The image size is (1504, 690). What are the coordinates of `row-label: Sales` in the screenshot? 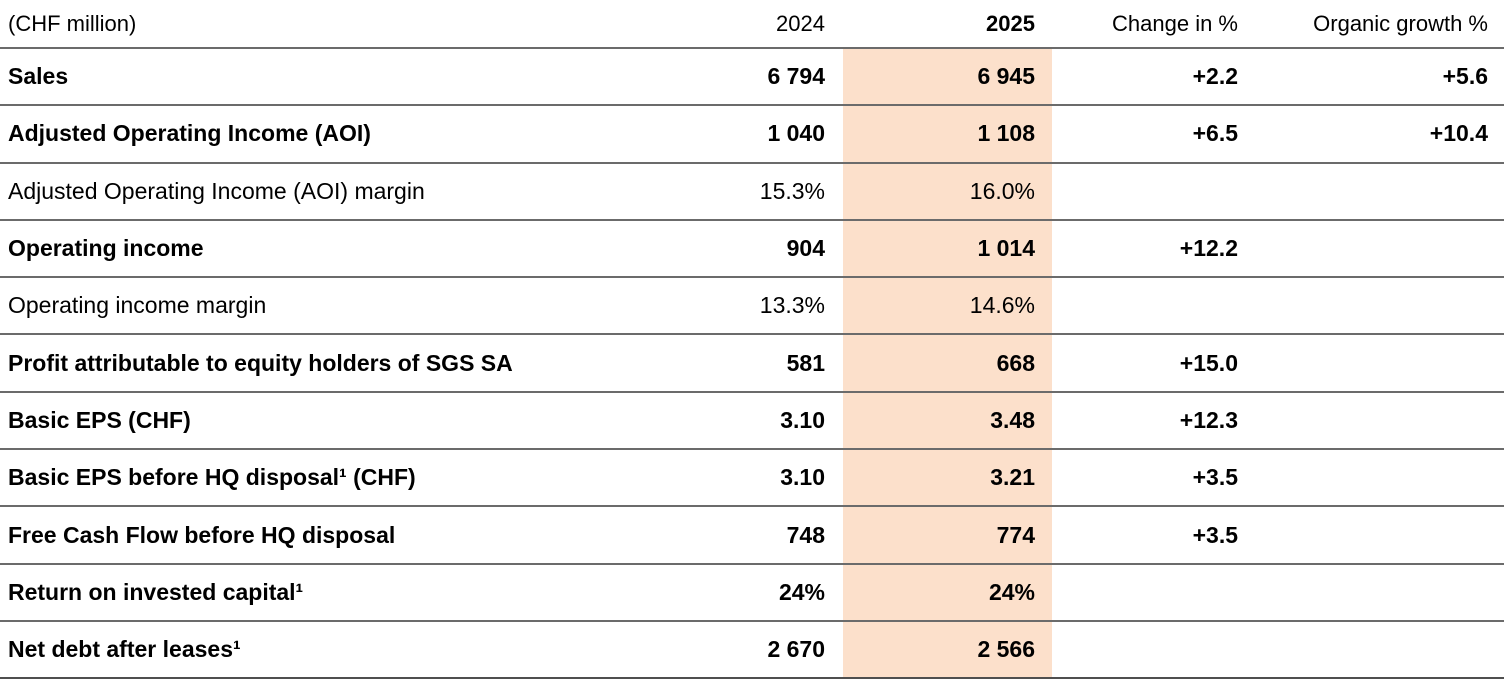 It's located at (38, 76).